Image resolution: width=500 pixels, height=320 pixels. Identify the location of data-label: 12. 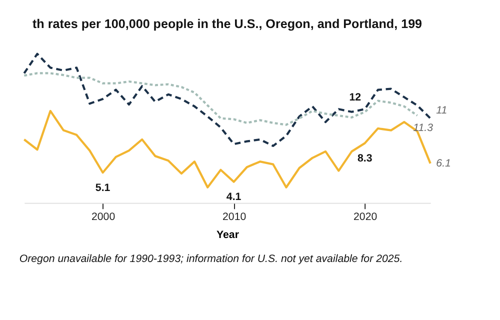
(355, 97).